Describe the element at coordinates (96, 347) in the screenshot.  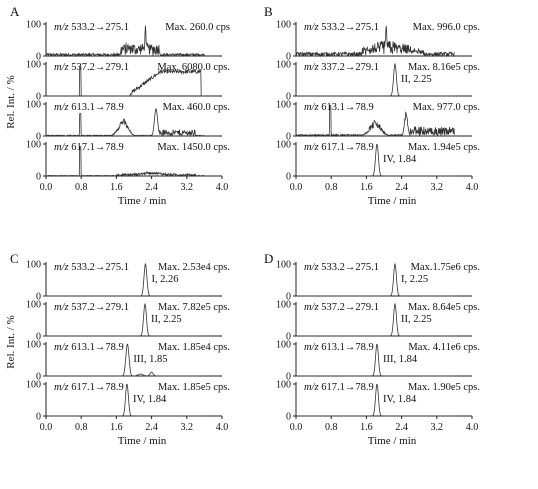
I see `mz-transition: 613.1→78.9` at that location.